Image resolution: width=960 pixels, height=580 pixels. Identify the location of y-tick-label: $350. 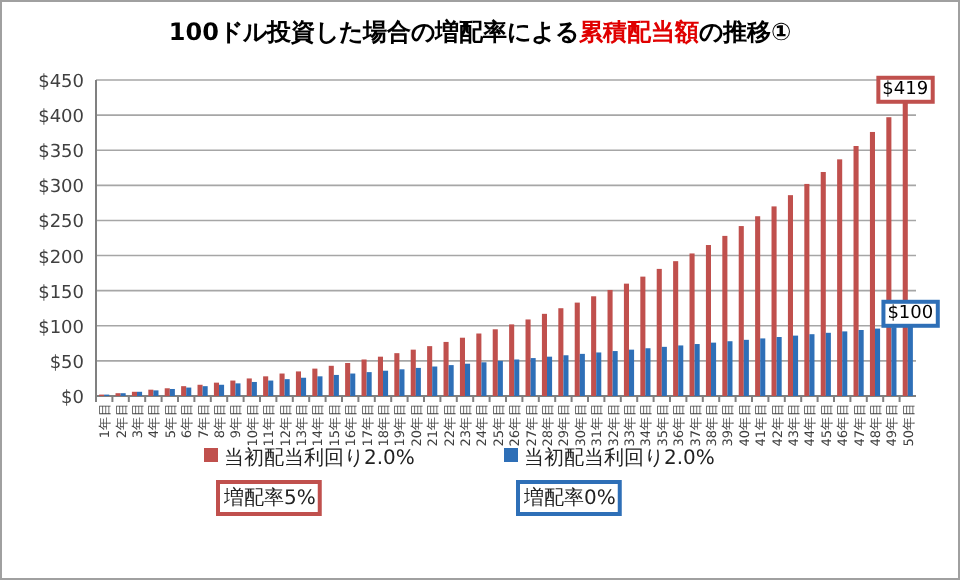
(61, 153).